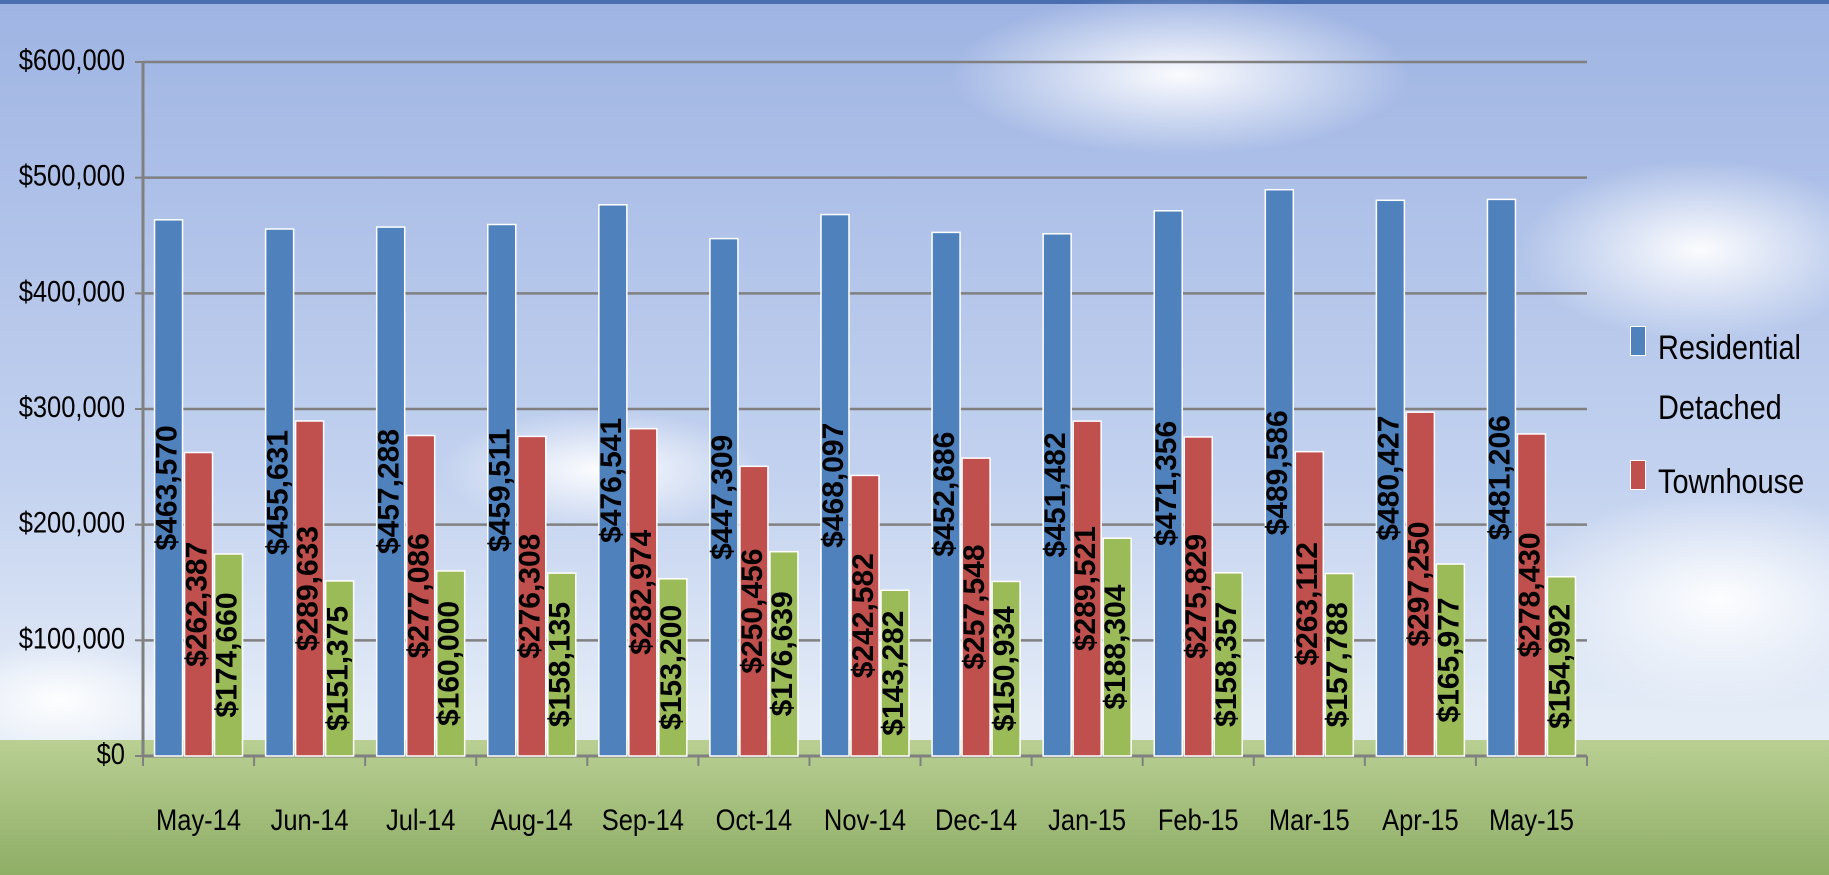 This screenshot has width=1829, height=875. I want to click on value-label: $143,282, so click(893, 673).